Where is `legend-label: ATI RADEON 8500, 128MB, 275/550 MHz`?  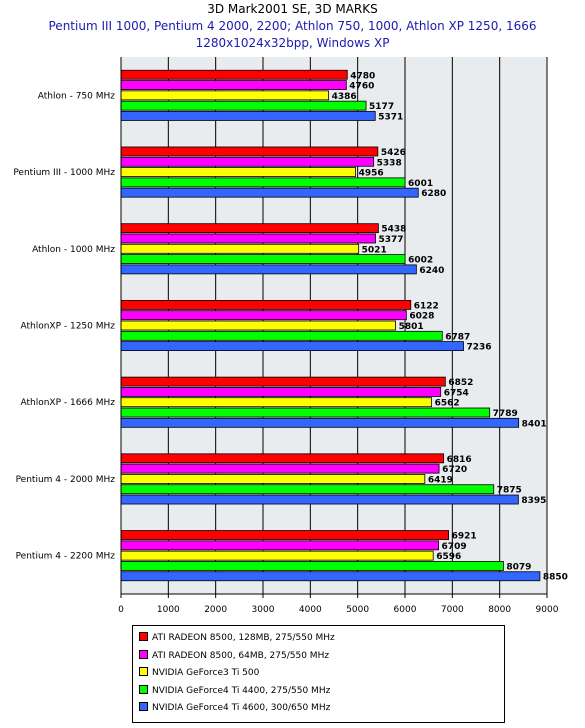
legend-label: ATI RADEON 8500, 128MB, 275/550 MHz is located at coordinates (243, 638).